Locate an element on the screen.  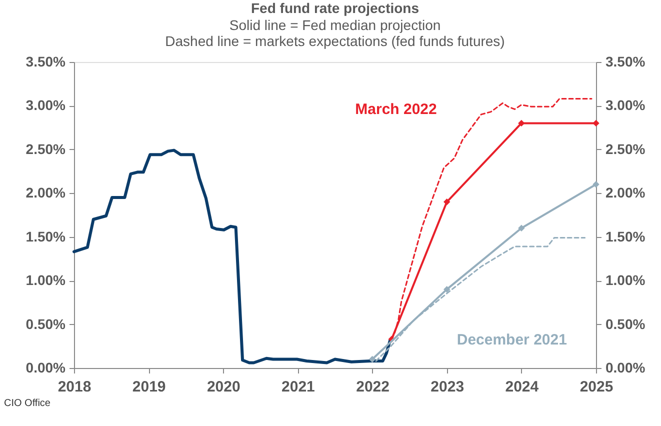
y-tick-label: 1.50% is located at coordinates (46, 236).